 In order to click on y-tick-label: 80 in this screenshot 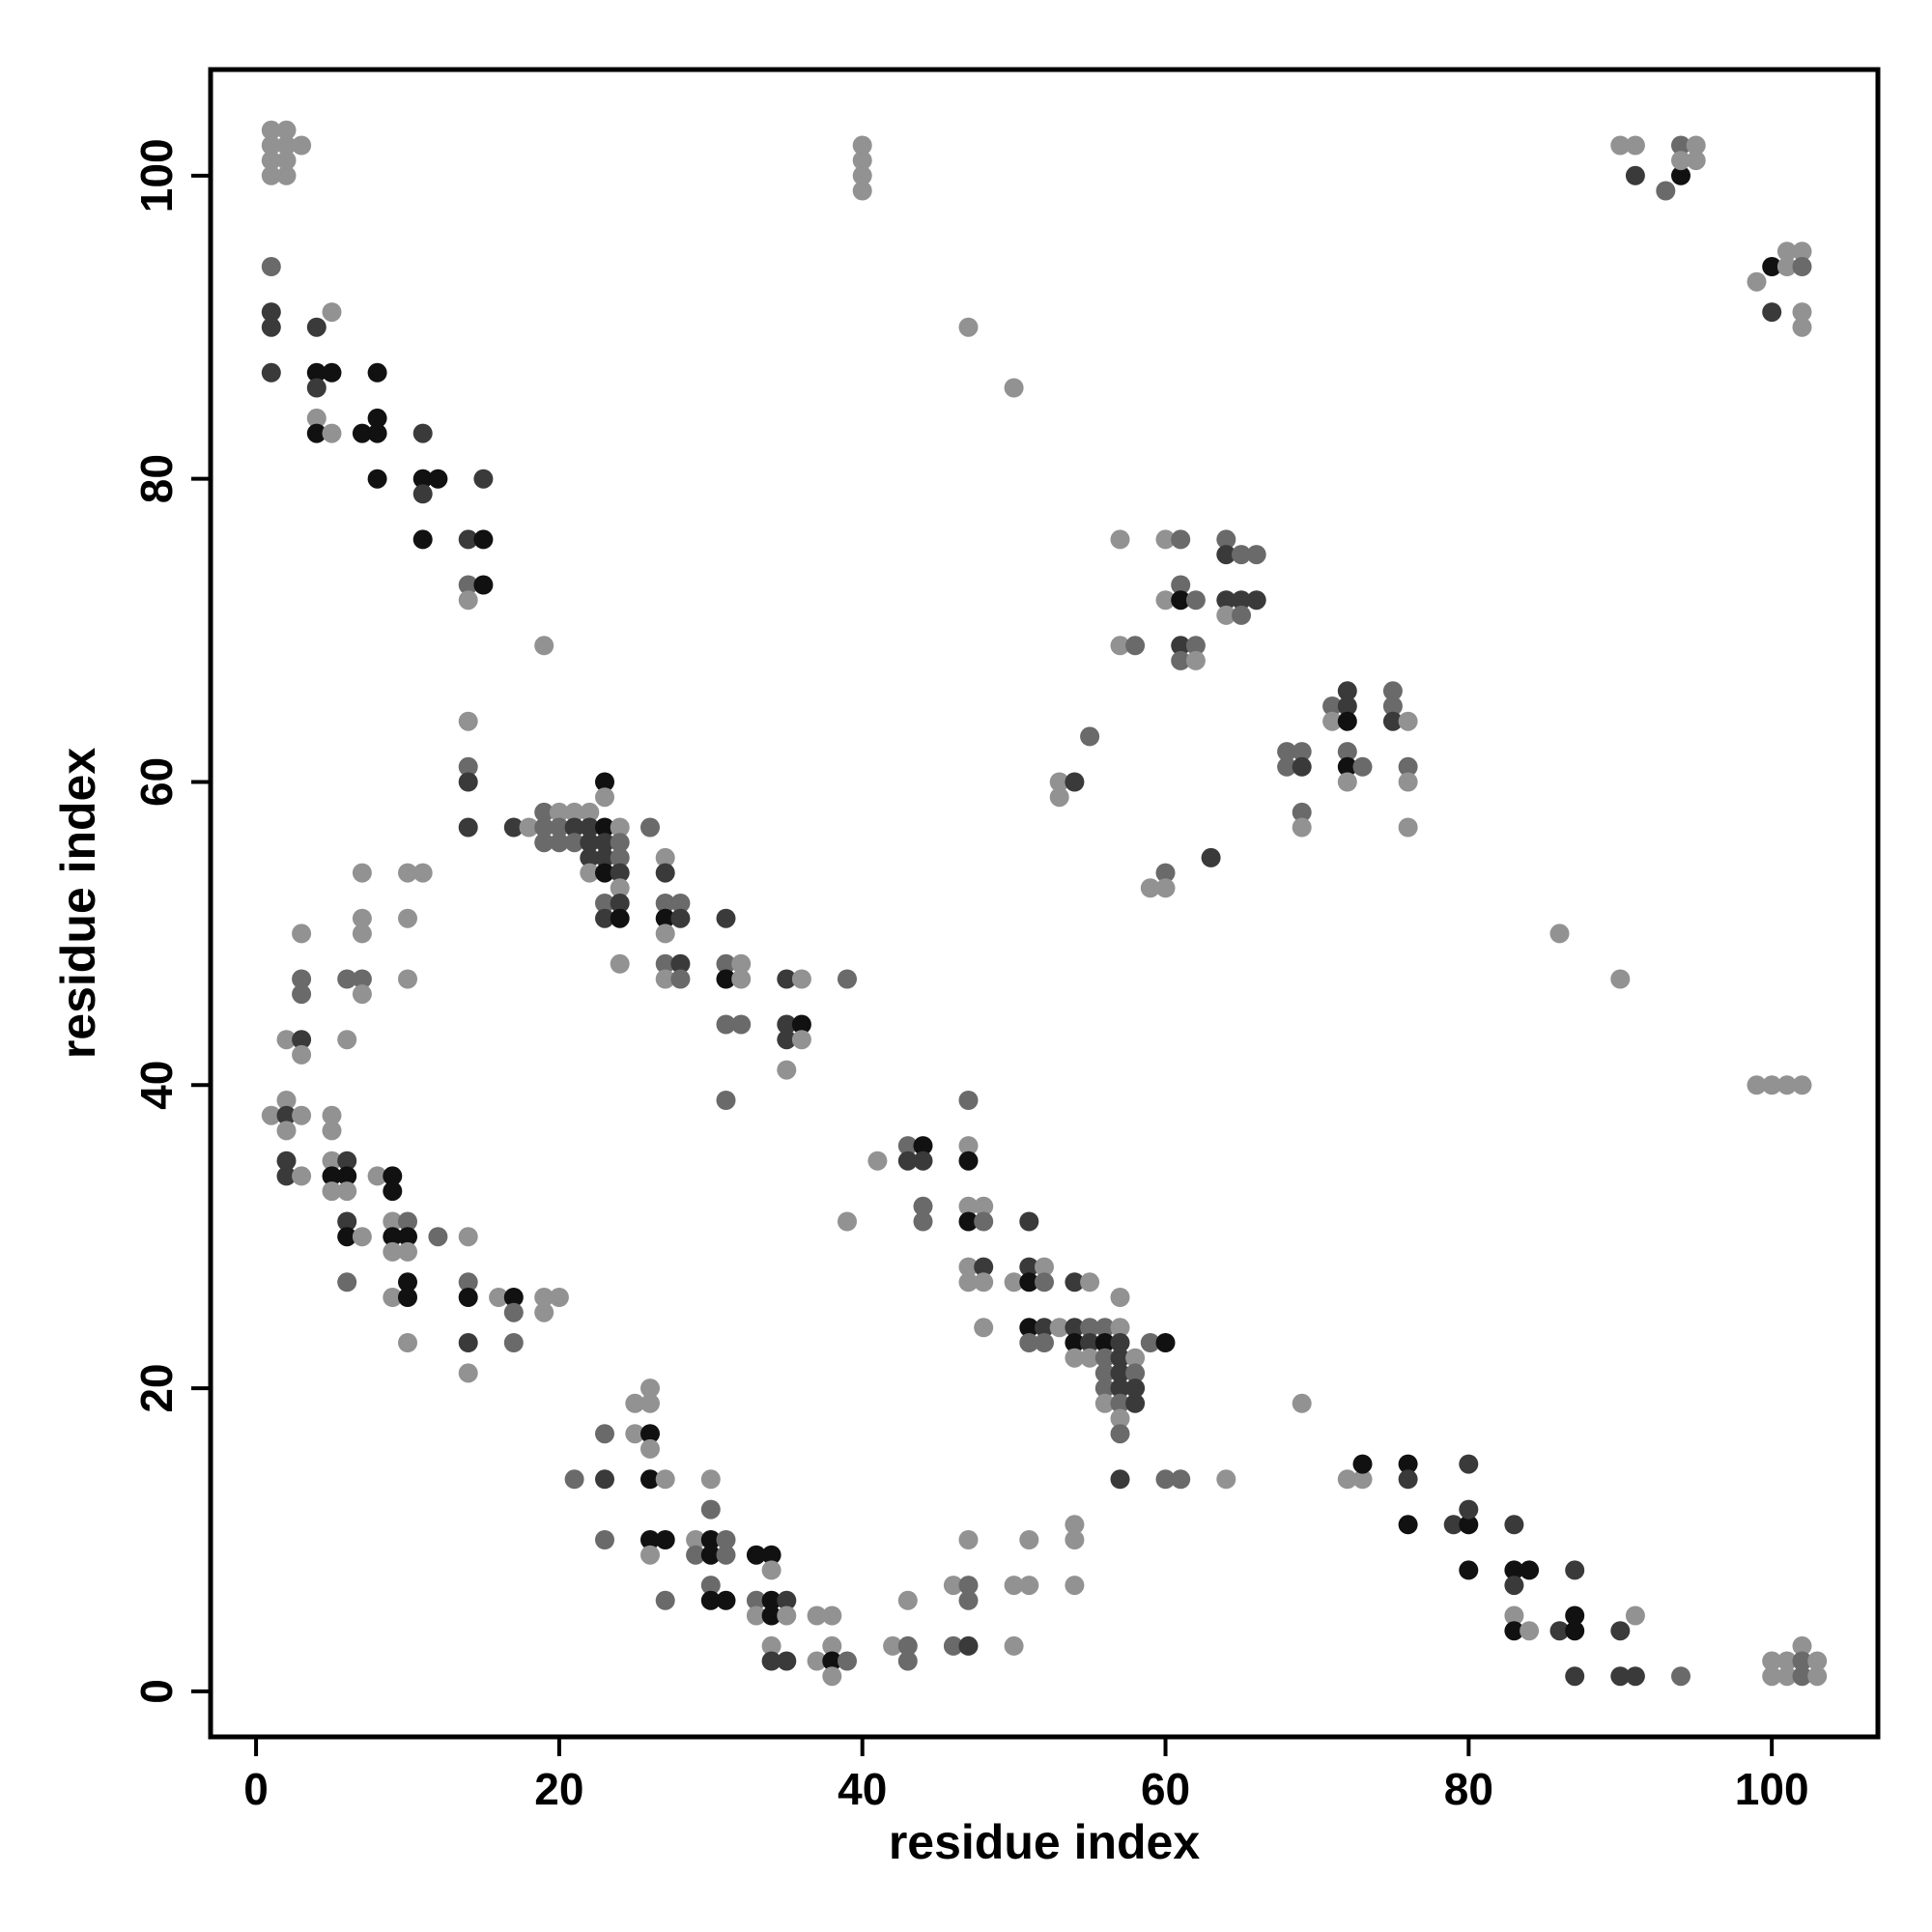, I will do `click(156, 478)`.